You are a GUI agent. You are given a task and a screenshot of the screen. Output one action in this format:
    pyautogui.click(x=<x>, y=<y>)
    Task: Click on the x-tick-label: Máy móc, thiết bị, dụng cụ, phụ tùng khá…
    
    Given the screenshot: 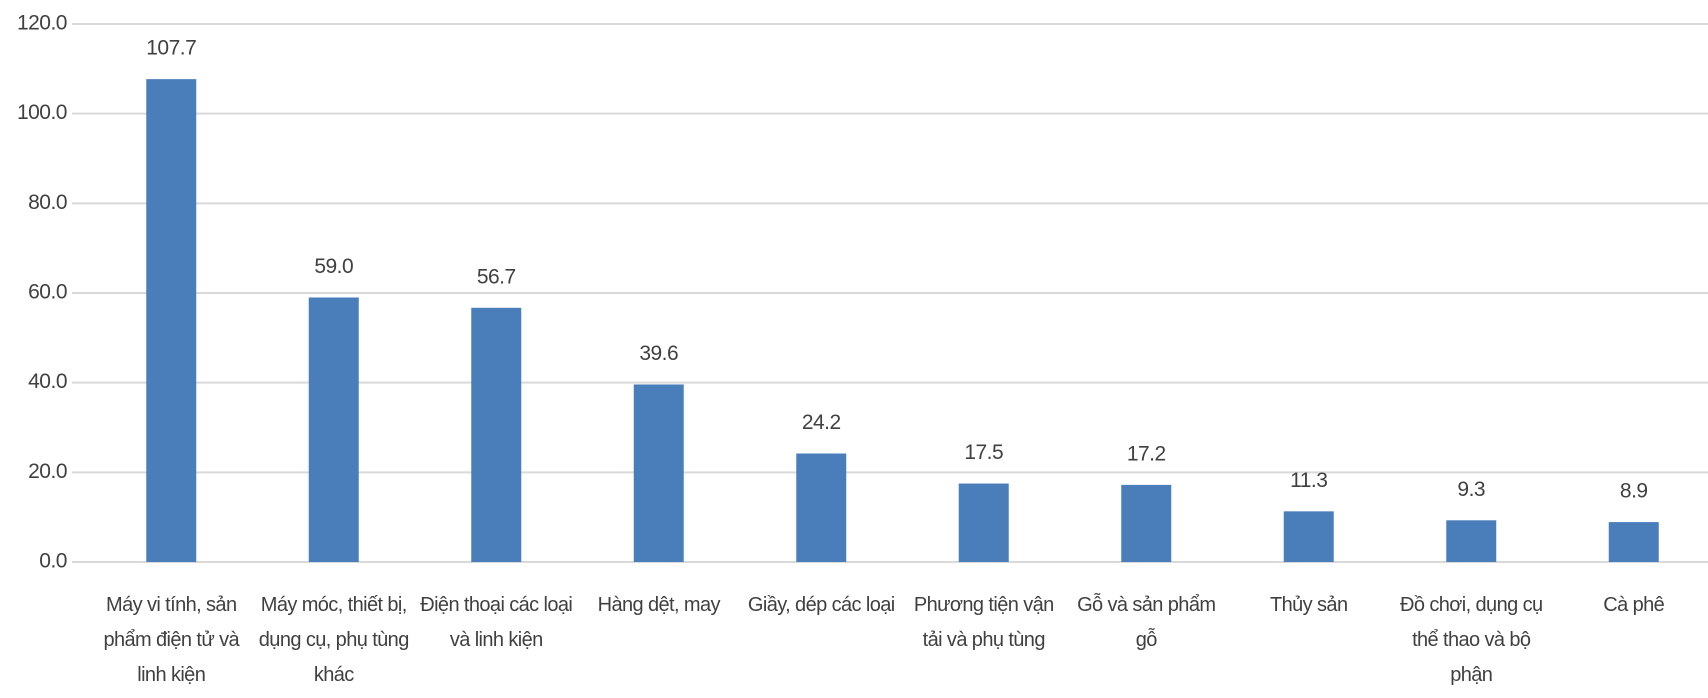 What is the action you would take?
    pyautogui.click(x=334, y=640)
    